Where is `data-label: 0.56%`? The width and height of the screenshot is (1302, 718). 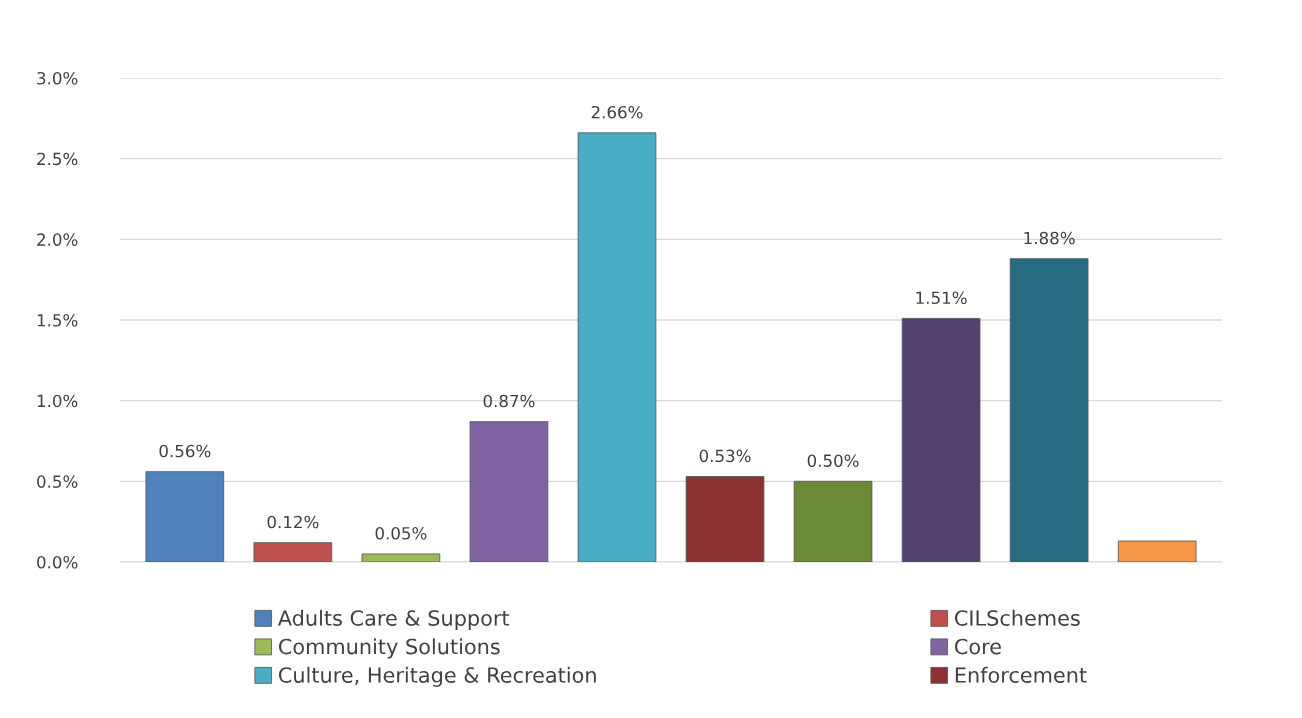
data-label: 0.56% is located at coordinates (185, 451).